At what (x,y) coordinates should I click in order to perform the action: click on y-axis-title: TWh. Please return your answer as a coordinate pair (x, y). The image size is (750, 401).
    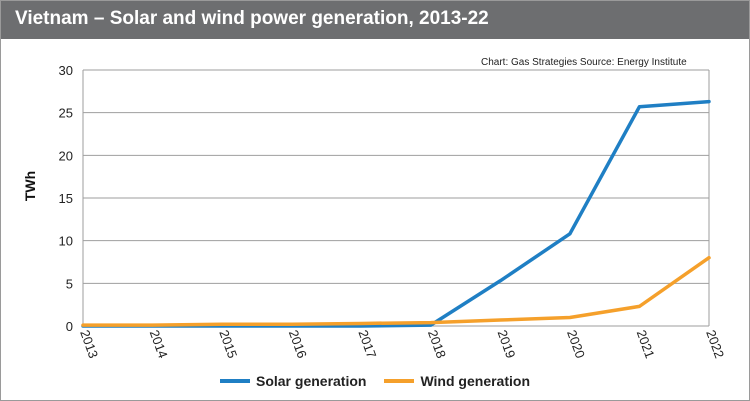
    Looking at the image, I should click on (30, 186).